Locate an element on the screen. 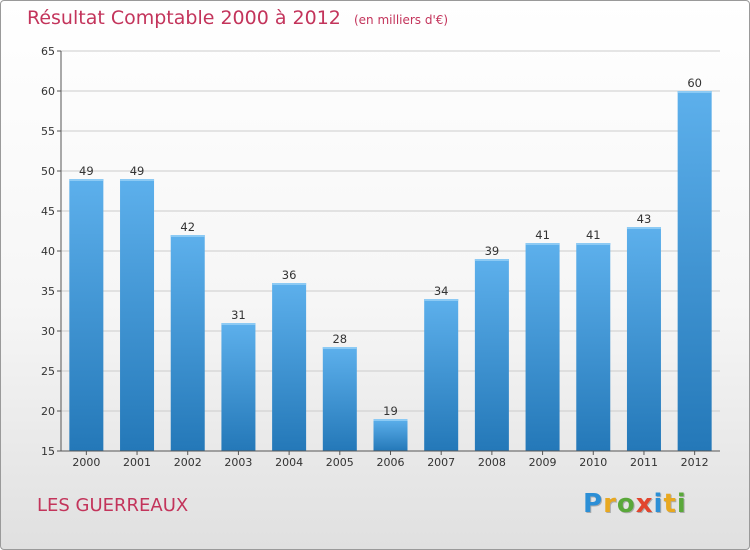 Image resolution: width=750 pixels, height=550 pixels. value-label-2012: 60 is located at coordinates (694, 83).